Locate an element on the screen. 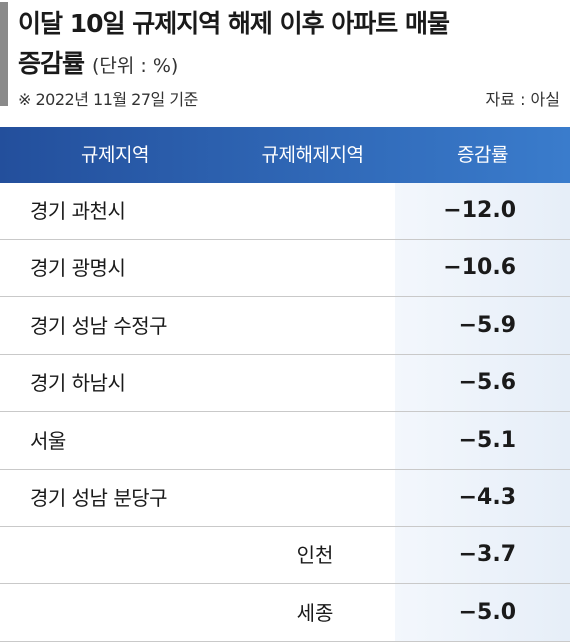 Image resolution: width=570 pixels, height=642 pixels. table-row: 경기 하남시 −5.6 is located at coordinates (285, 384).